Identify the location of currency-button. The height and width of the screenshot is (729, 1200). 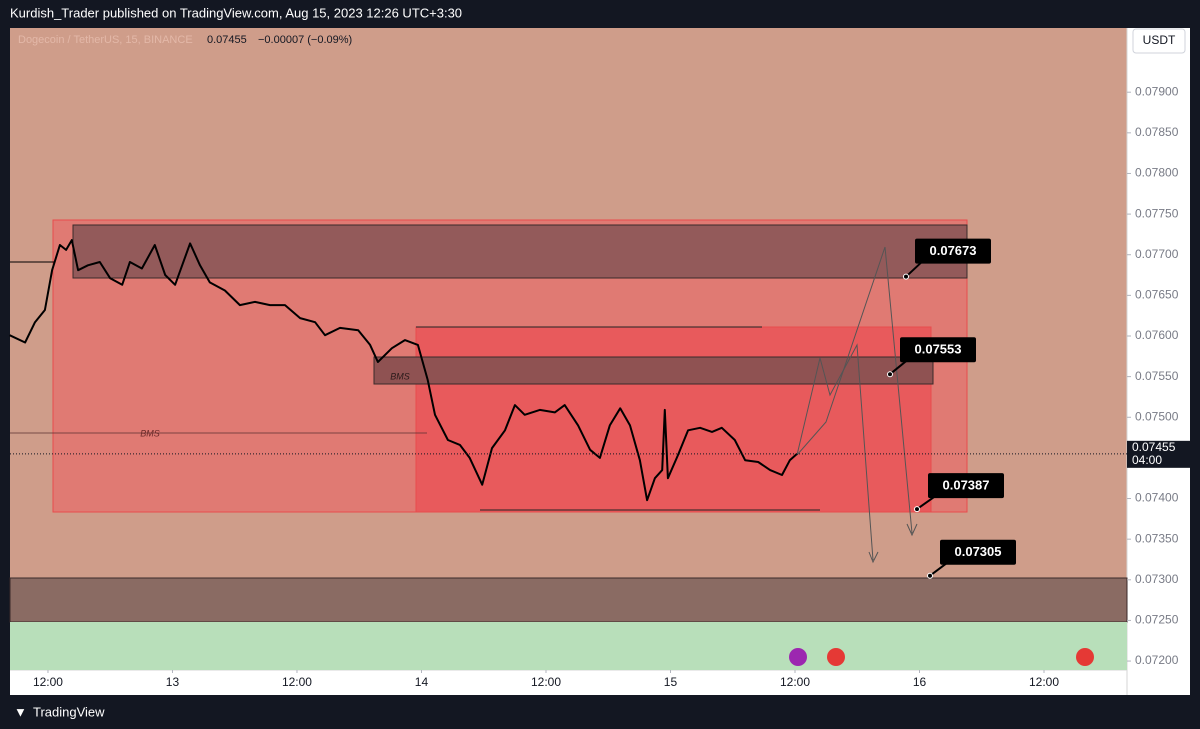
(1159, 41).